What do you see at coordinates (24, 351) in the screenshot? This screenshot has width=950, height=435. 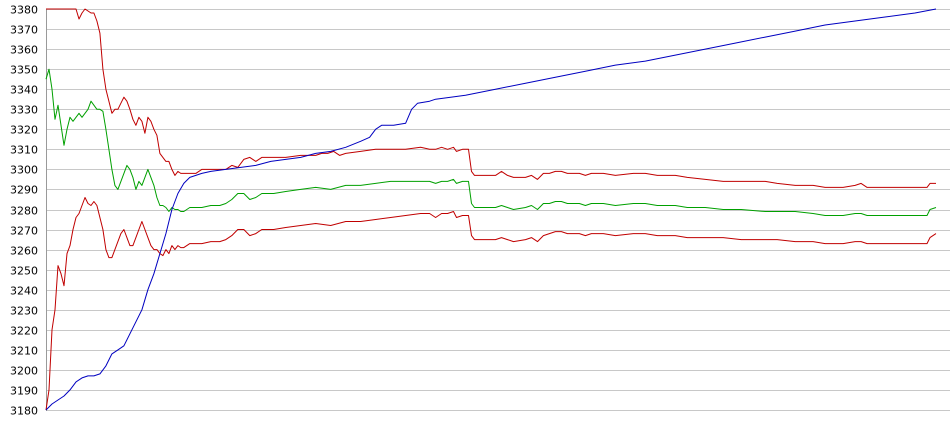 I see `y-tick-label: 3210` at bounding box center [24, 351].